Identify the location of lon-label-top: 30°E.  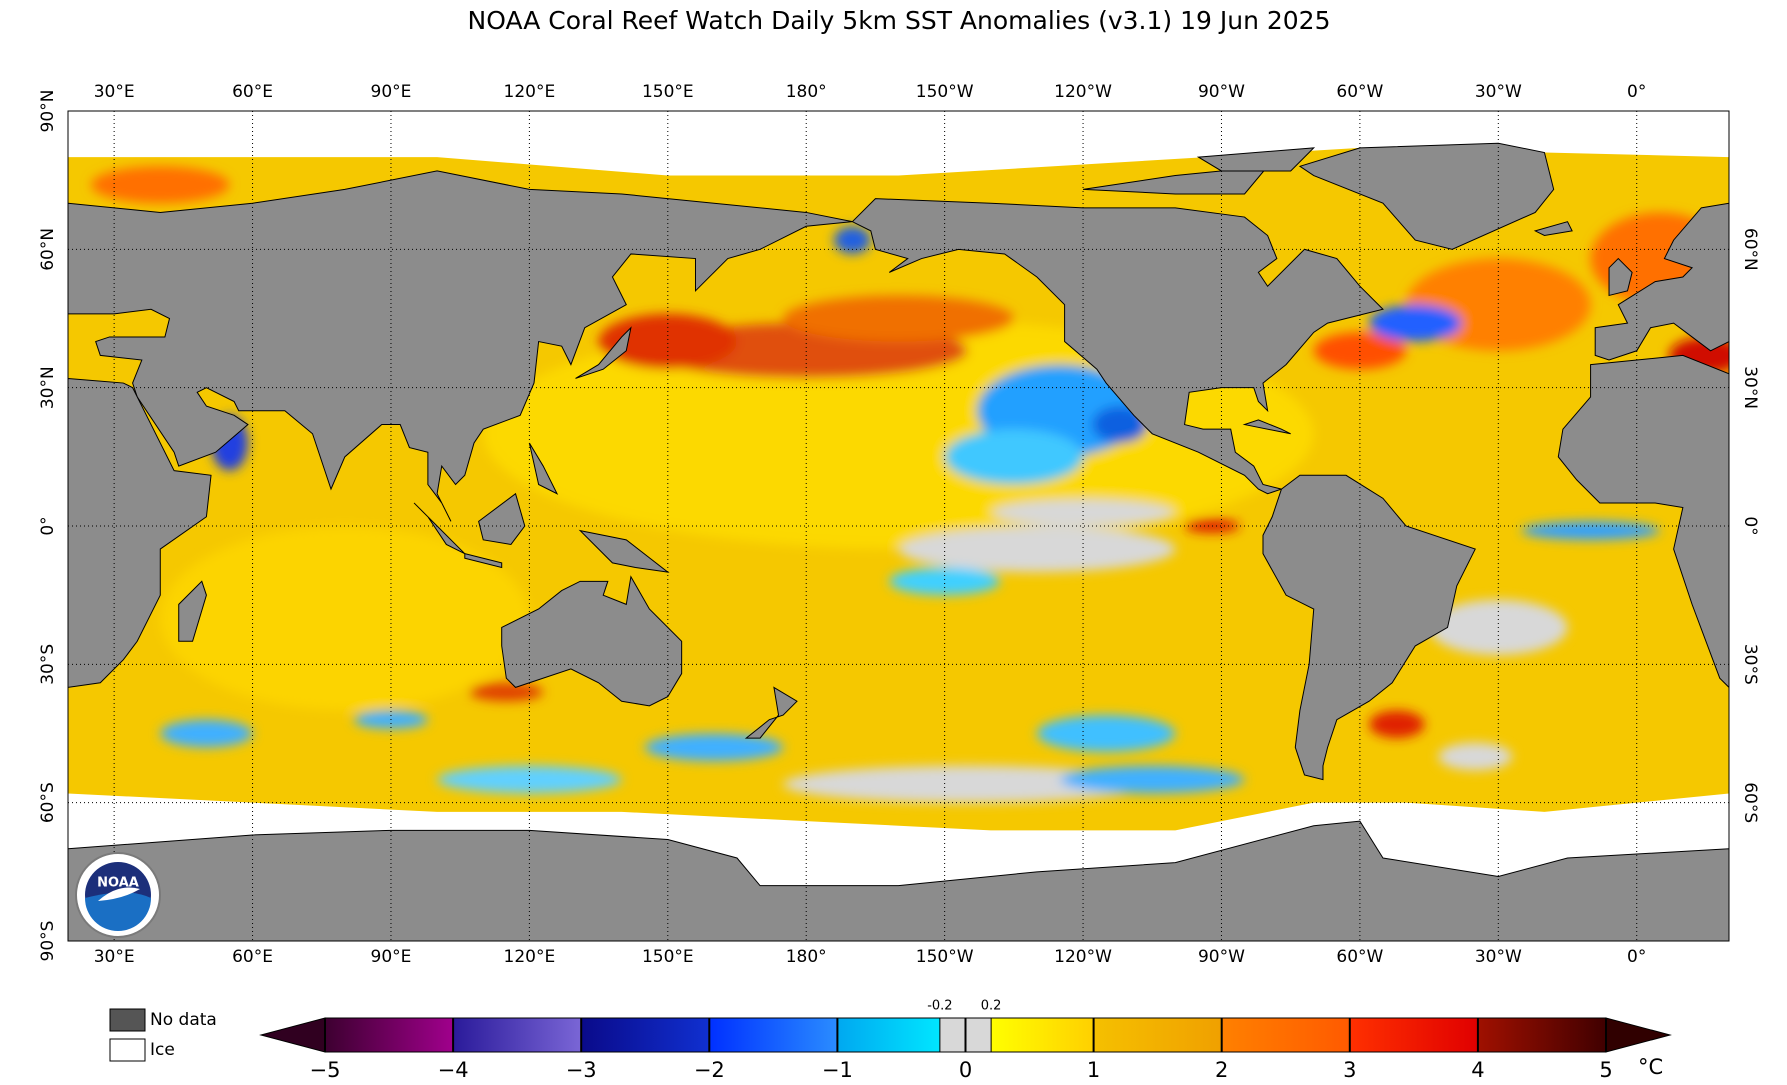
(114, 92).